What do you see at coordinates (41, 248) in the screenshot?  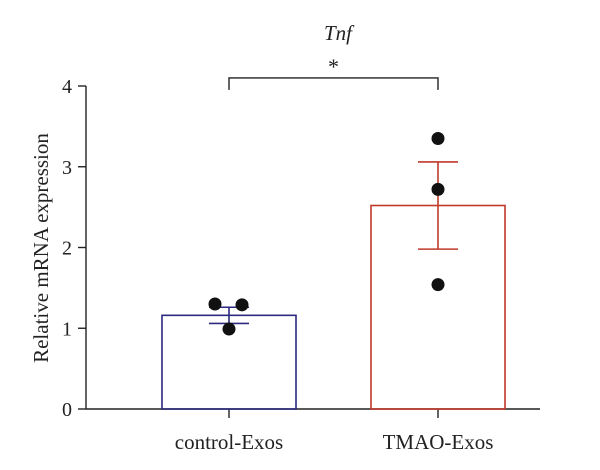 I see `y-axis-label: Relative mRNA expression` at bounding box center [41, 248].